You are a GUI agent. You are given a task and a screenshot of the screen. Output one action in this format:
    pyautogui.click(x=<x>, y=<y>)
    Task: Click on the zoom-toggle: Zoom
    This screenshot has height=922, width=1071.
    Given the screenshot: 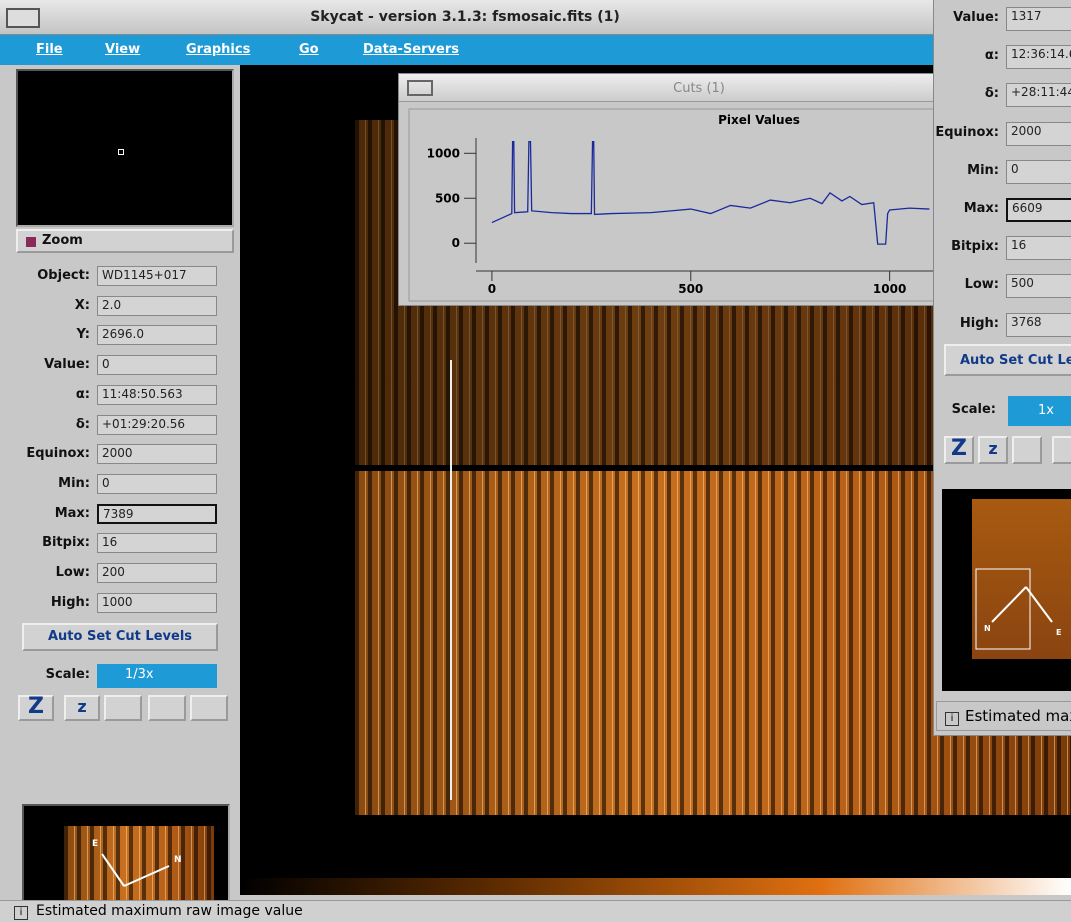 What is the action you would take?
    pyautogui.click(x=125, y=241)
    